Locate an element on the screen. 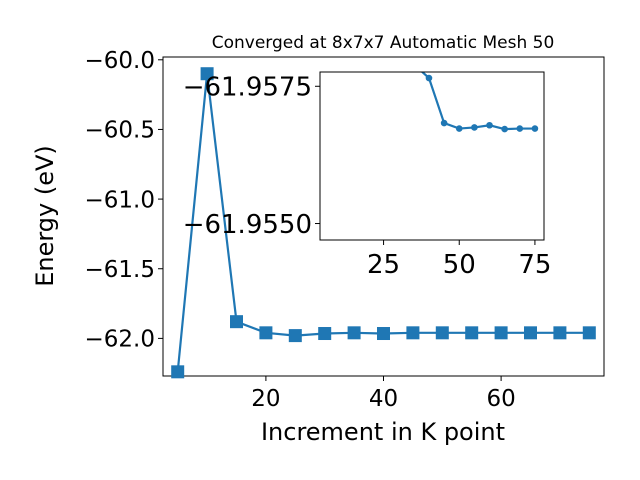 The width and height of the screenshot is (640, 480). main-x-tick-label: 40 is located at coordinates (383, 399).